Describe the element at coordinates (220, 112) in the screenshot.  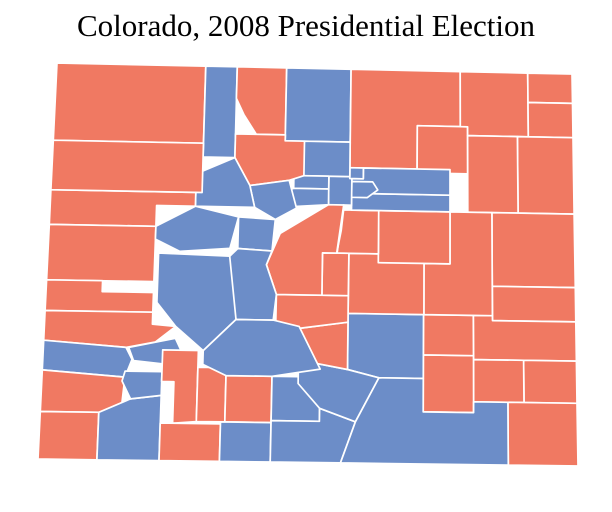
I see `county-routt` at that location.